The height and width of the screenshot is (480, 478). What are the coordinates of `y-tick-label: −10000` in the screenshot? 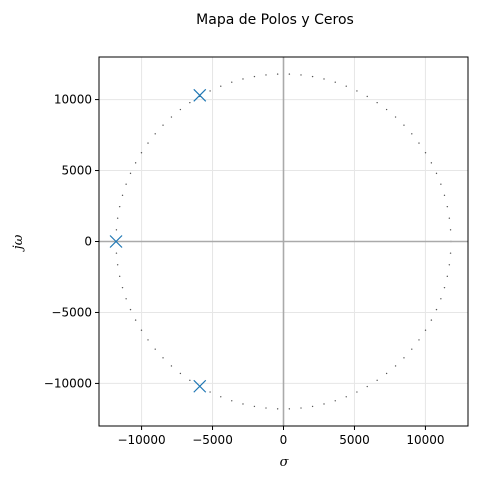 It's located at (68, 383).